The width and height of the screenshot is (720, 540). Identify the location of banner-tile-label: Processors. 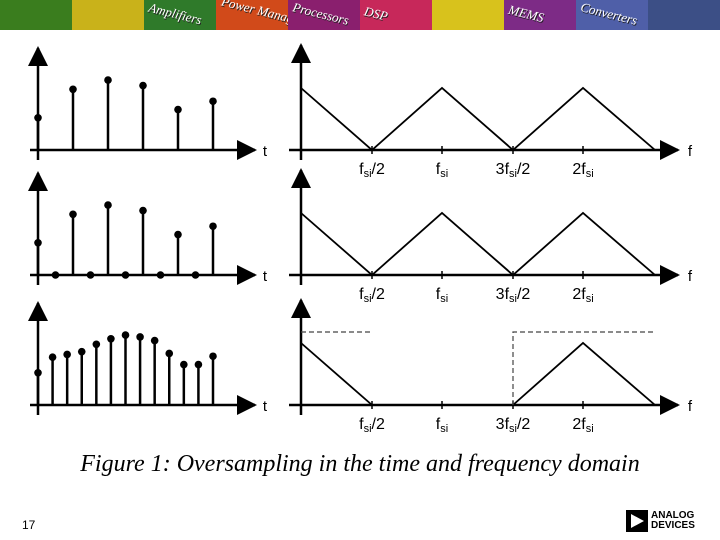
(321, 14).